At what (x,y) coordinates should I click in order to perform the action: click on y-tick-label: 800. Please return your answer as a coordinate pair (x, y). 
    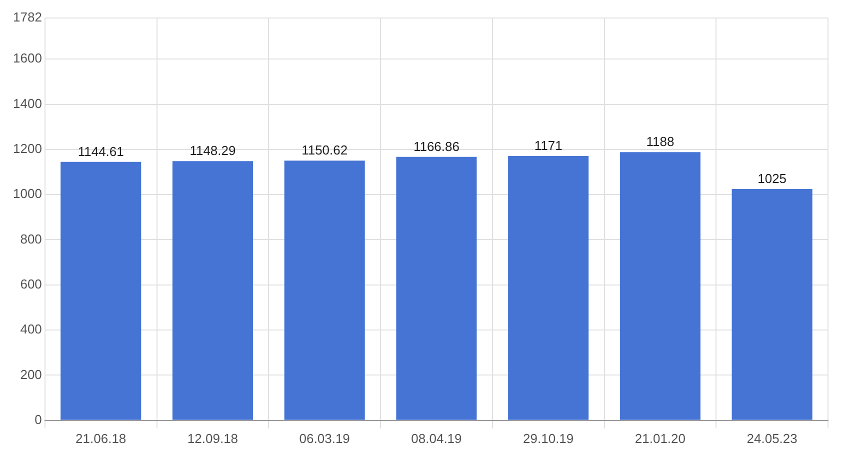
    Looking at the image, I should click on (31, 238).